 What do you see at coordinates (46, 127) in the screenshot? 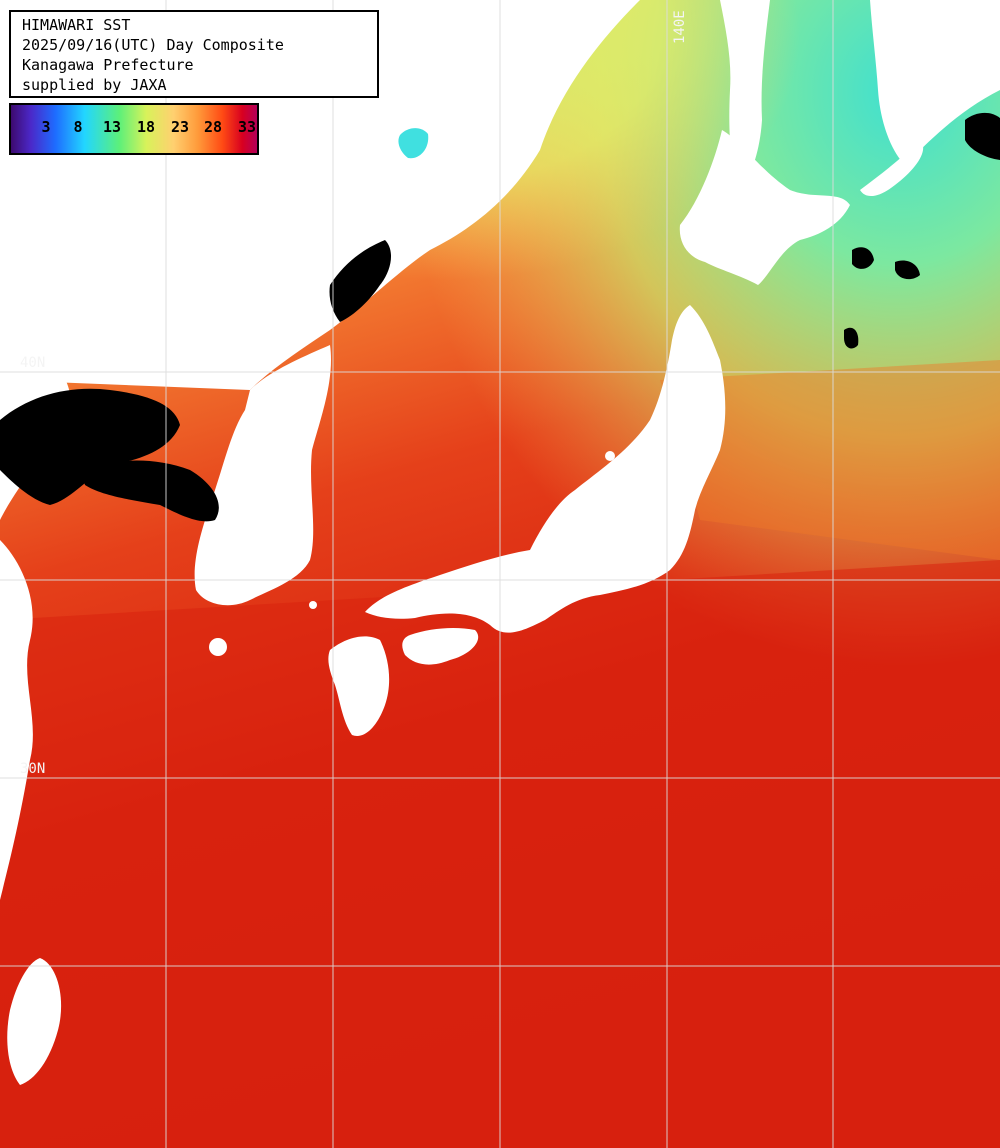
I see `colorbar-tick: 3` at bounding box center [46, 127].